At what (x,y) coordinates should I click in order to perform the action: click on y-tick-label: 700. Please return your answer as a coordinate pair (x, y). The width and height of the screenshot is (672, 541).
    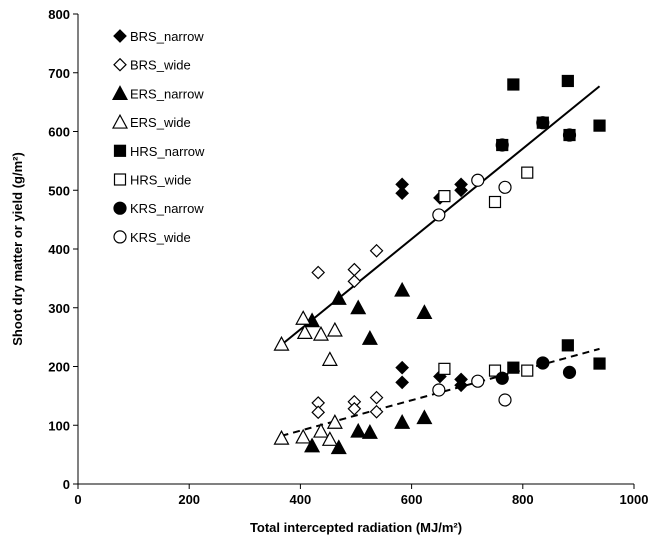
    Looking at the image, I should click on (59, 73).